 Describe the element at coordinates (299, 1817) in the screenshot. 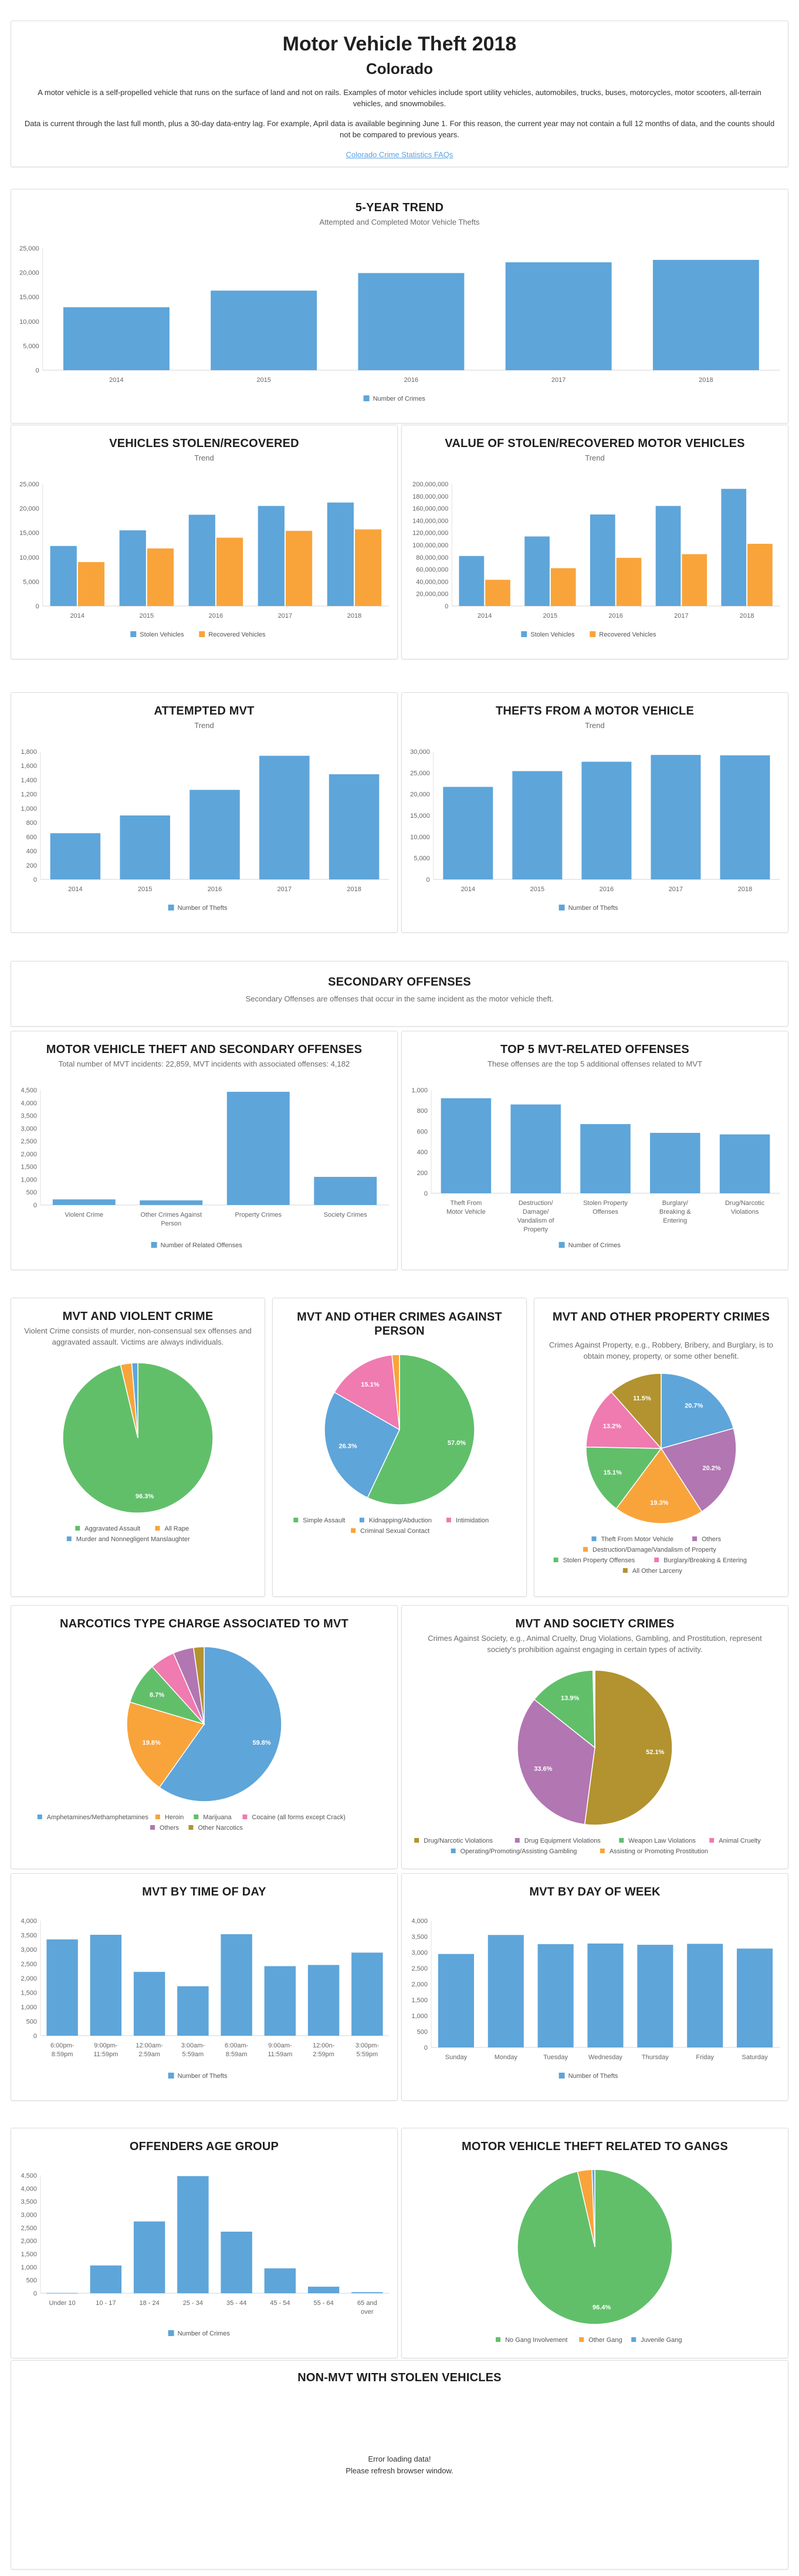

I see `legend-label: Cocaine (all forms except Crack)` at that location.